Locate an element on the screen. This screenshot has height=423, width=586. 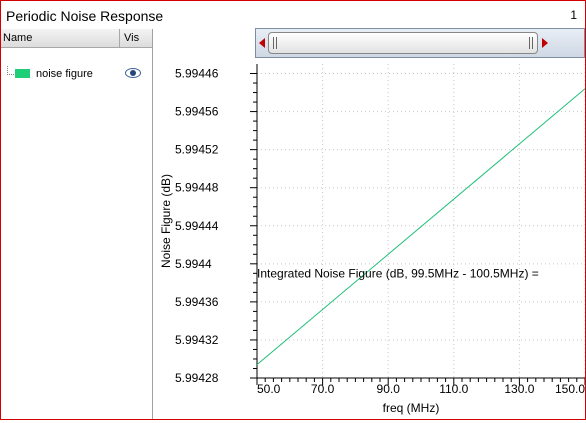
eye-icon is located at coordinates (133, 73).